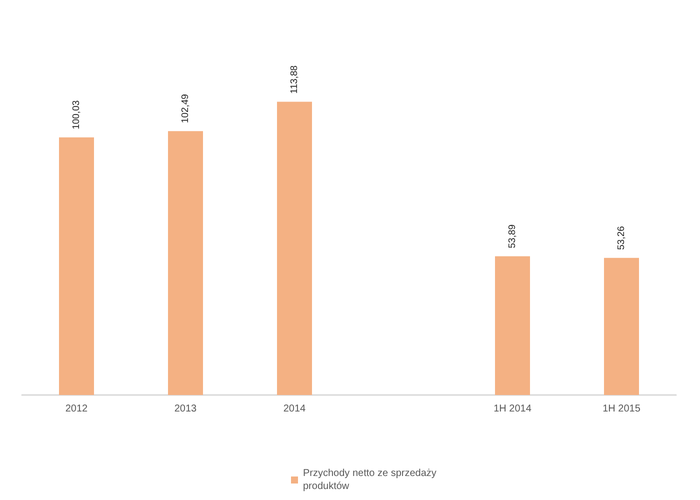 This screenshot has height=500, width=700. I want to click on data-label: 100,03, so click(76, 115).